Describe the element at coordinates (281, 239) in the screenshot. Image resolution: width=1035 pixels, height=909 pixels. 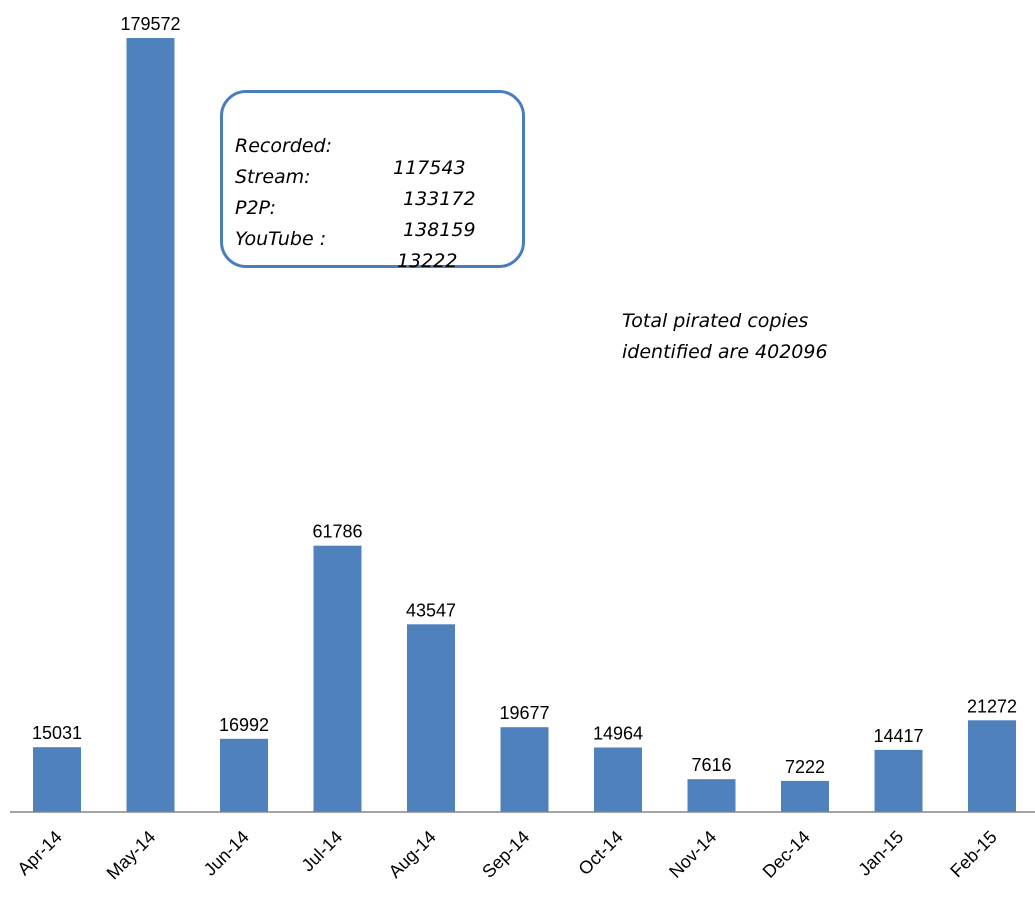
I see `legend-label-youtube: YouTube :` at that location.